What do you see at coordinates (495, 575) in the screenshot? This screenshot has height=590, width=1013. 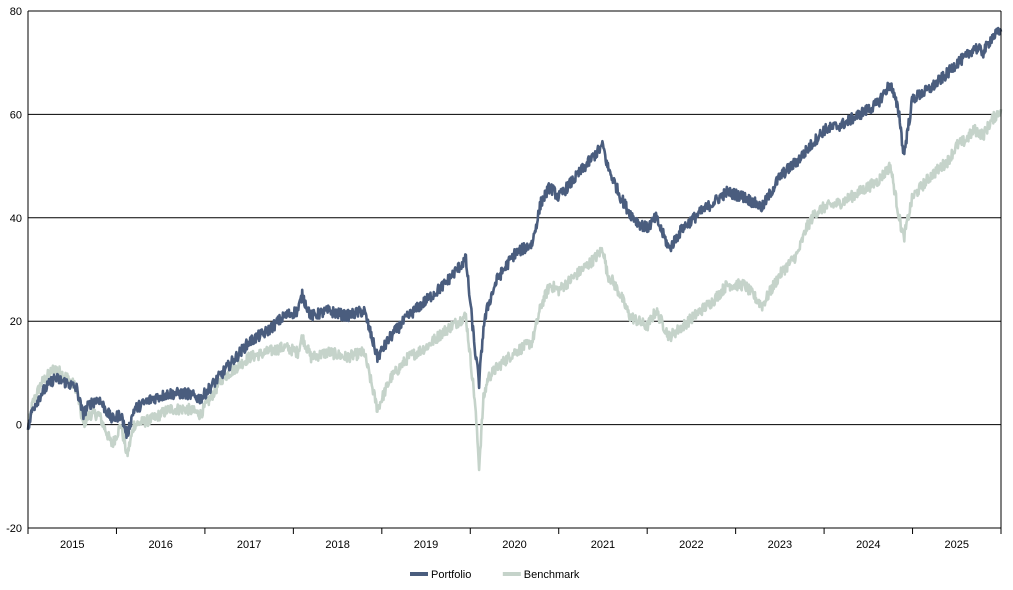 I see `legend: Portfolio Benchmark` at bounding box center [495, 575].